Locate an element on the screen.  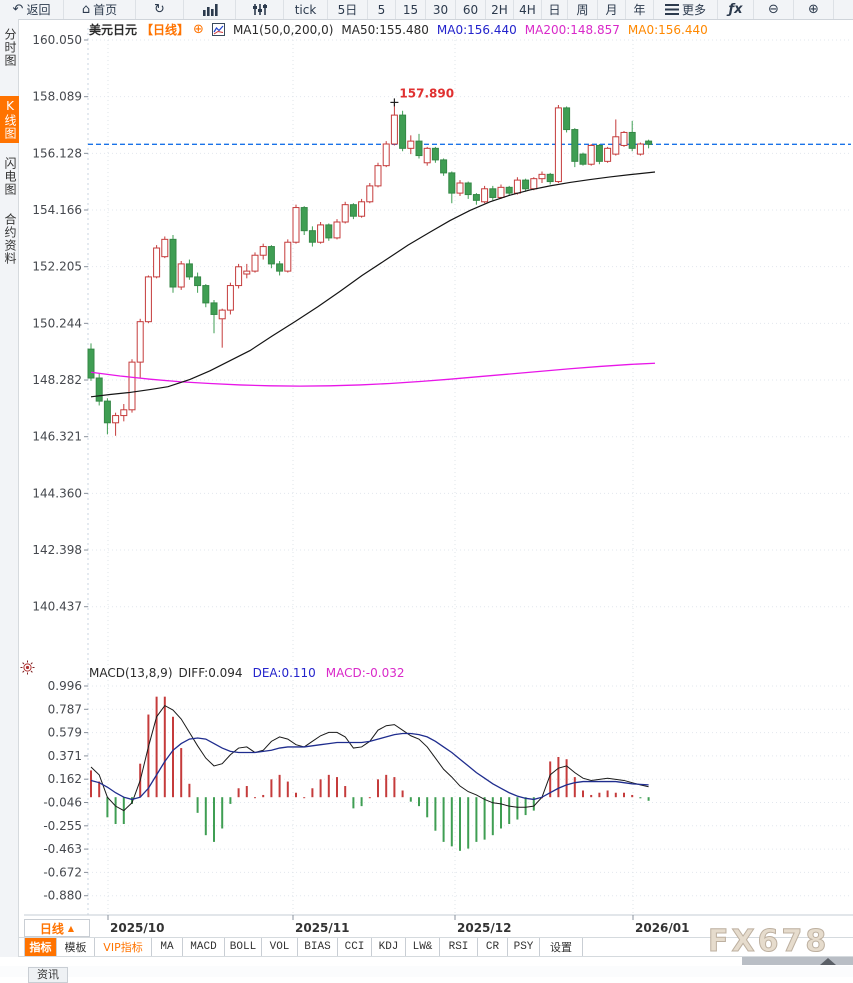
indicator-tab-cci: CCI is located at coordinates (355, 947).